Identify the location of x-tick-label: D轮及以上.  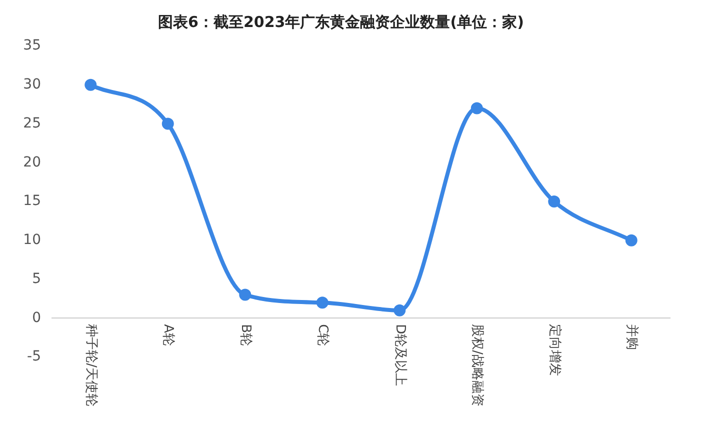
(400, 355).